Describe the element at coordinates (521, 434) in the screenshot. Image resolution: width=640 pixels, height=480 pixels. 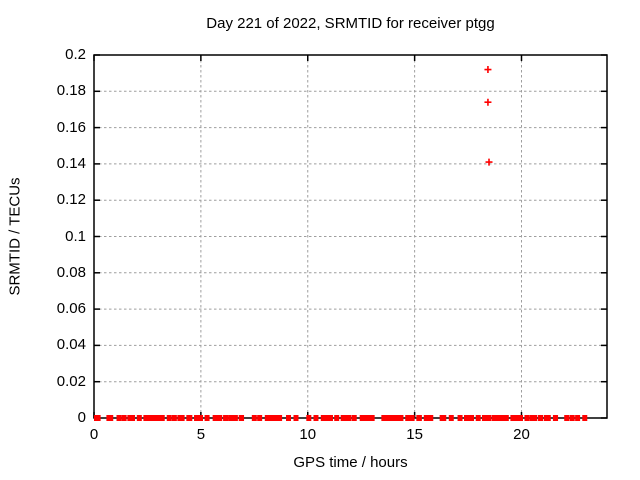
I see `x-tick-label: 20` at that location.